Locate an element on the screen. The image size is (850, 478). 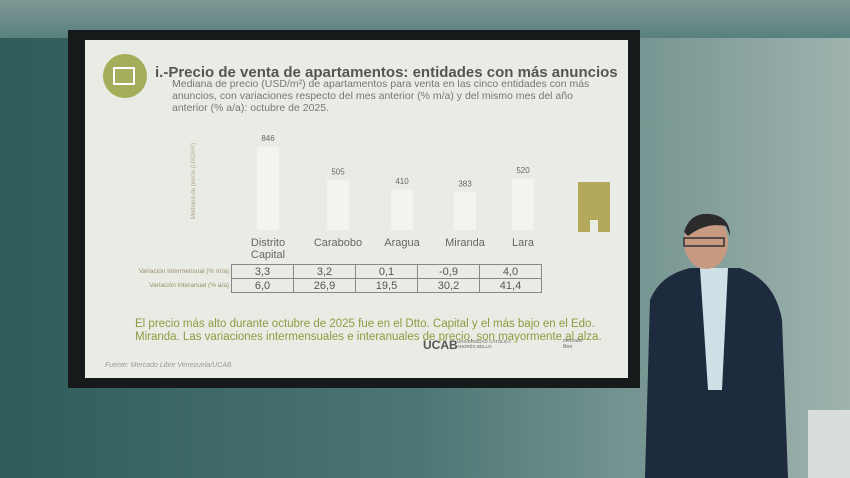
ucab-logo: UCAB is located at coordinates (440, 345).